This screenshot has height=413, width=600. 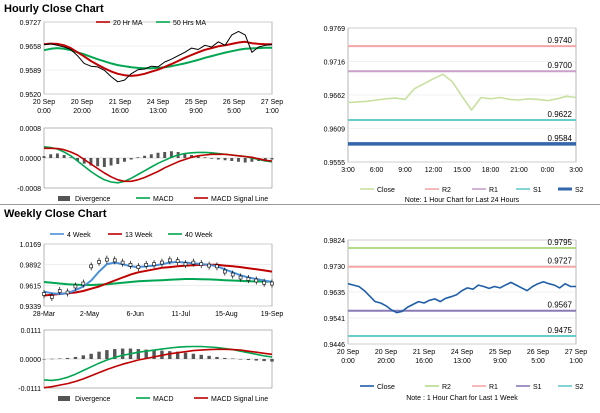 I want to click on x-tick-label: 15-Aug, so click(x=226, y=314).